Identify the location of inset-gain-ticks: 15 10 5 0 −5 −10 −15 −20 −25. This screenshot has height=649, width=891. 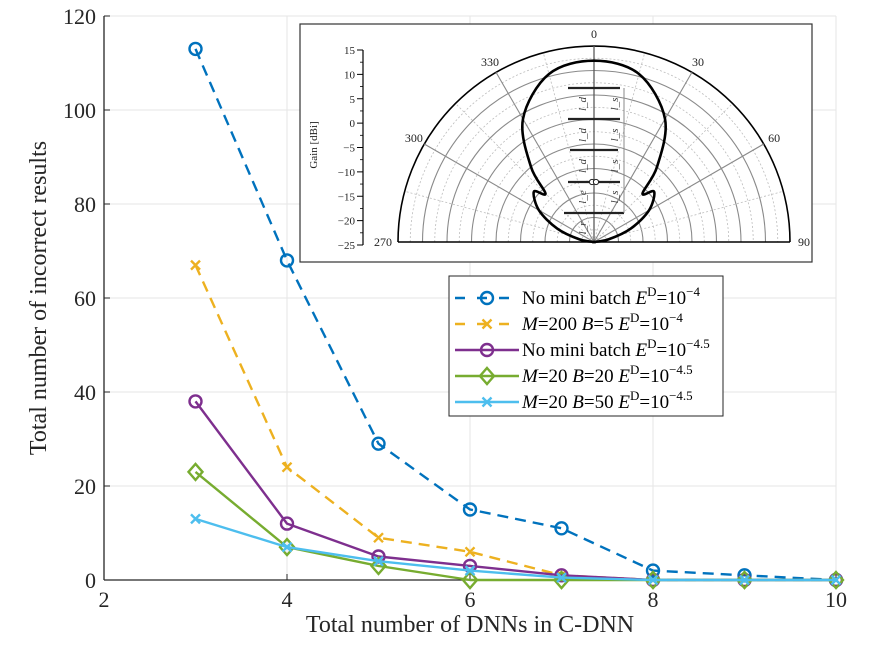
(351, 148).